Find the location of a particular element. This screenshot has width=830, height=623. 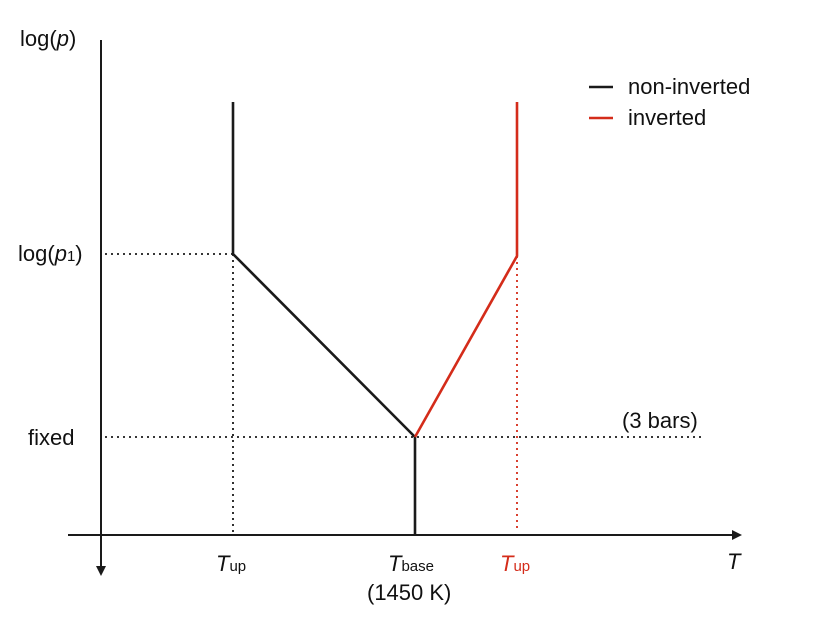

x-tick-tup-right: Tup is located at coordinates (515, 563).